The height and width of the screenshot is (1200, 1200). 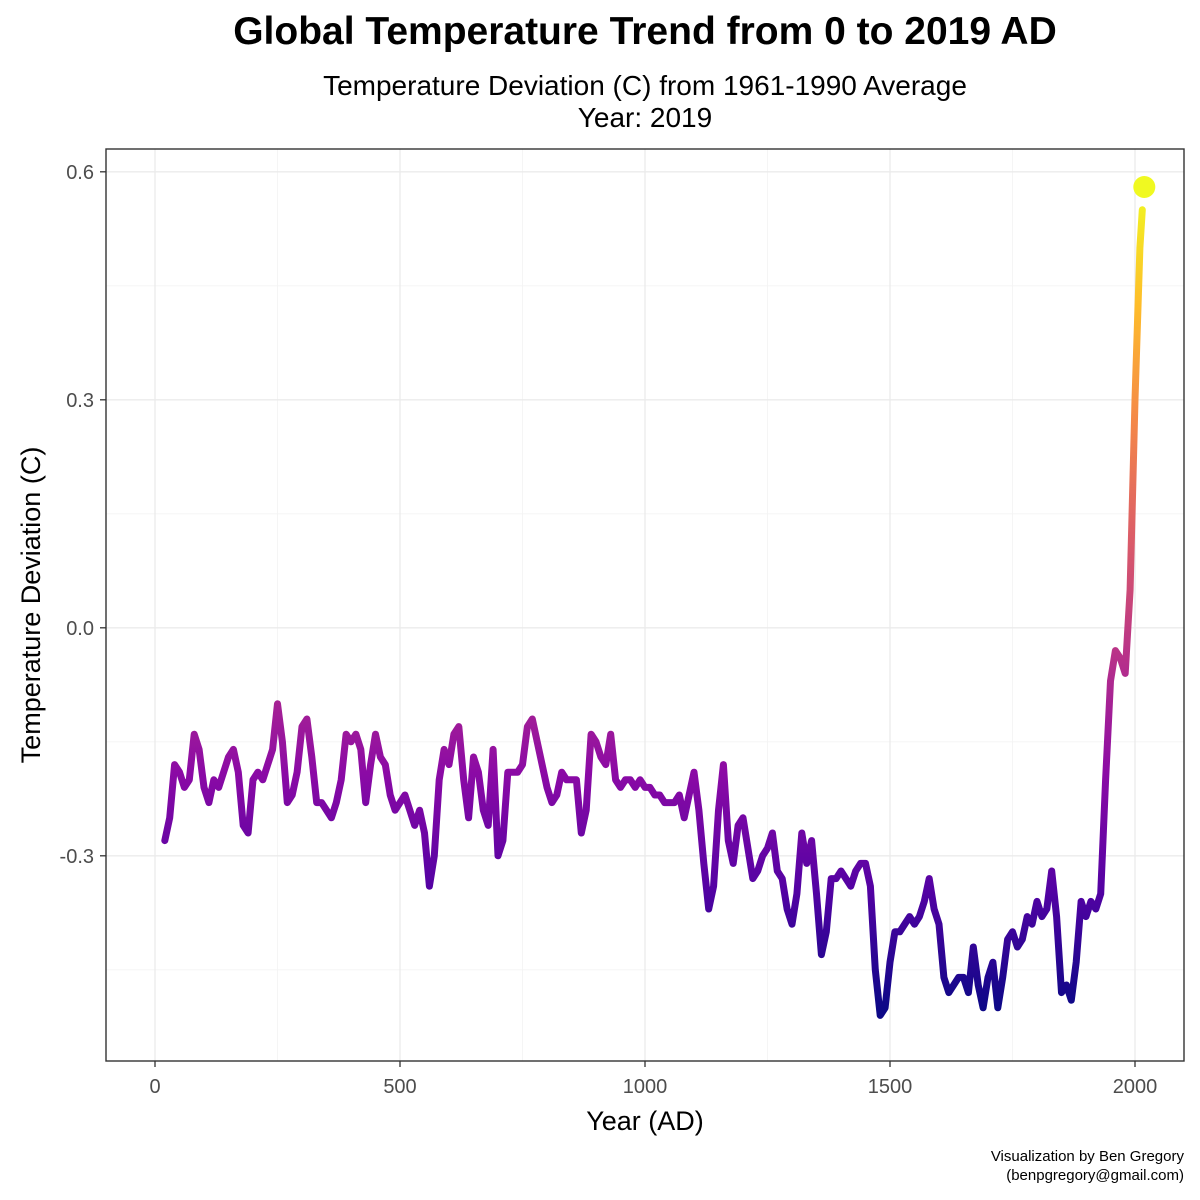 What do you see at coordinates (80, 401) in the screenshot?
I see `y-tick-label: 0.3` at bounding box center [80, 401].